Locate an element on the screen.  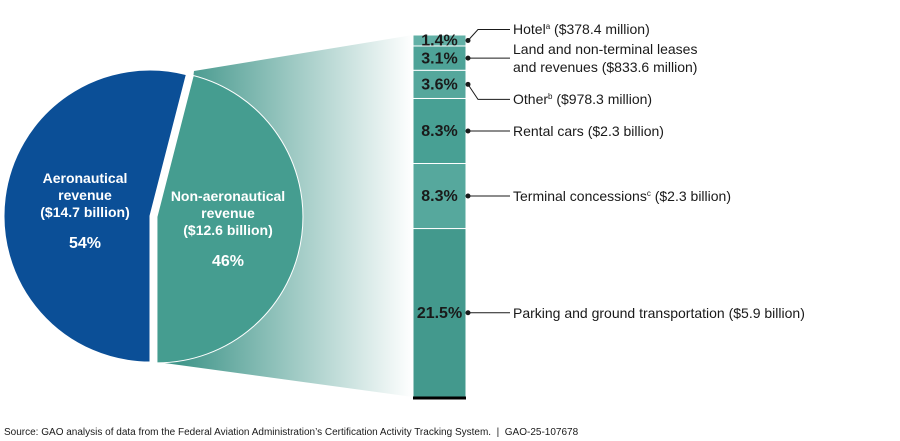
segment-name: Hotel is located at coordinates (529, 29).